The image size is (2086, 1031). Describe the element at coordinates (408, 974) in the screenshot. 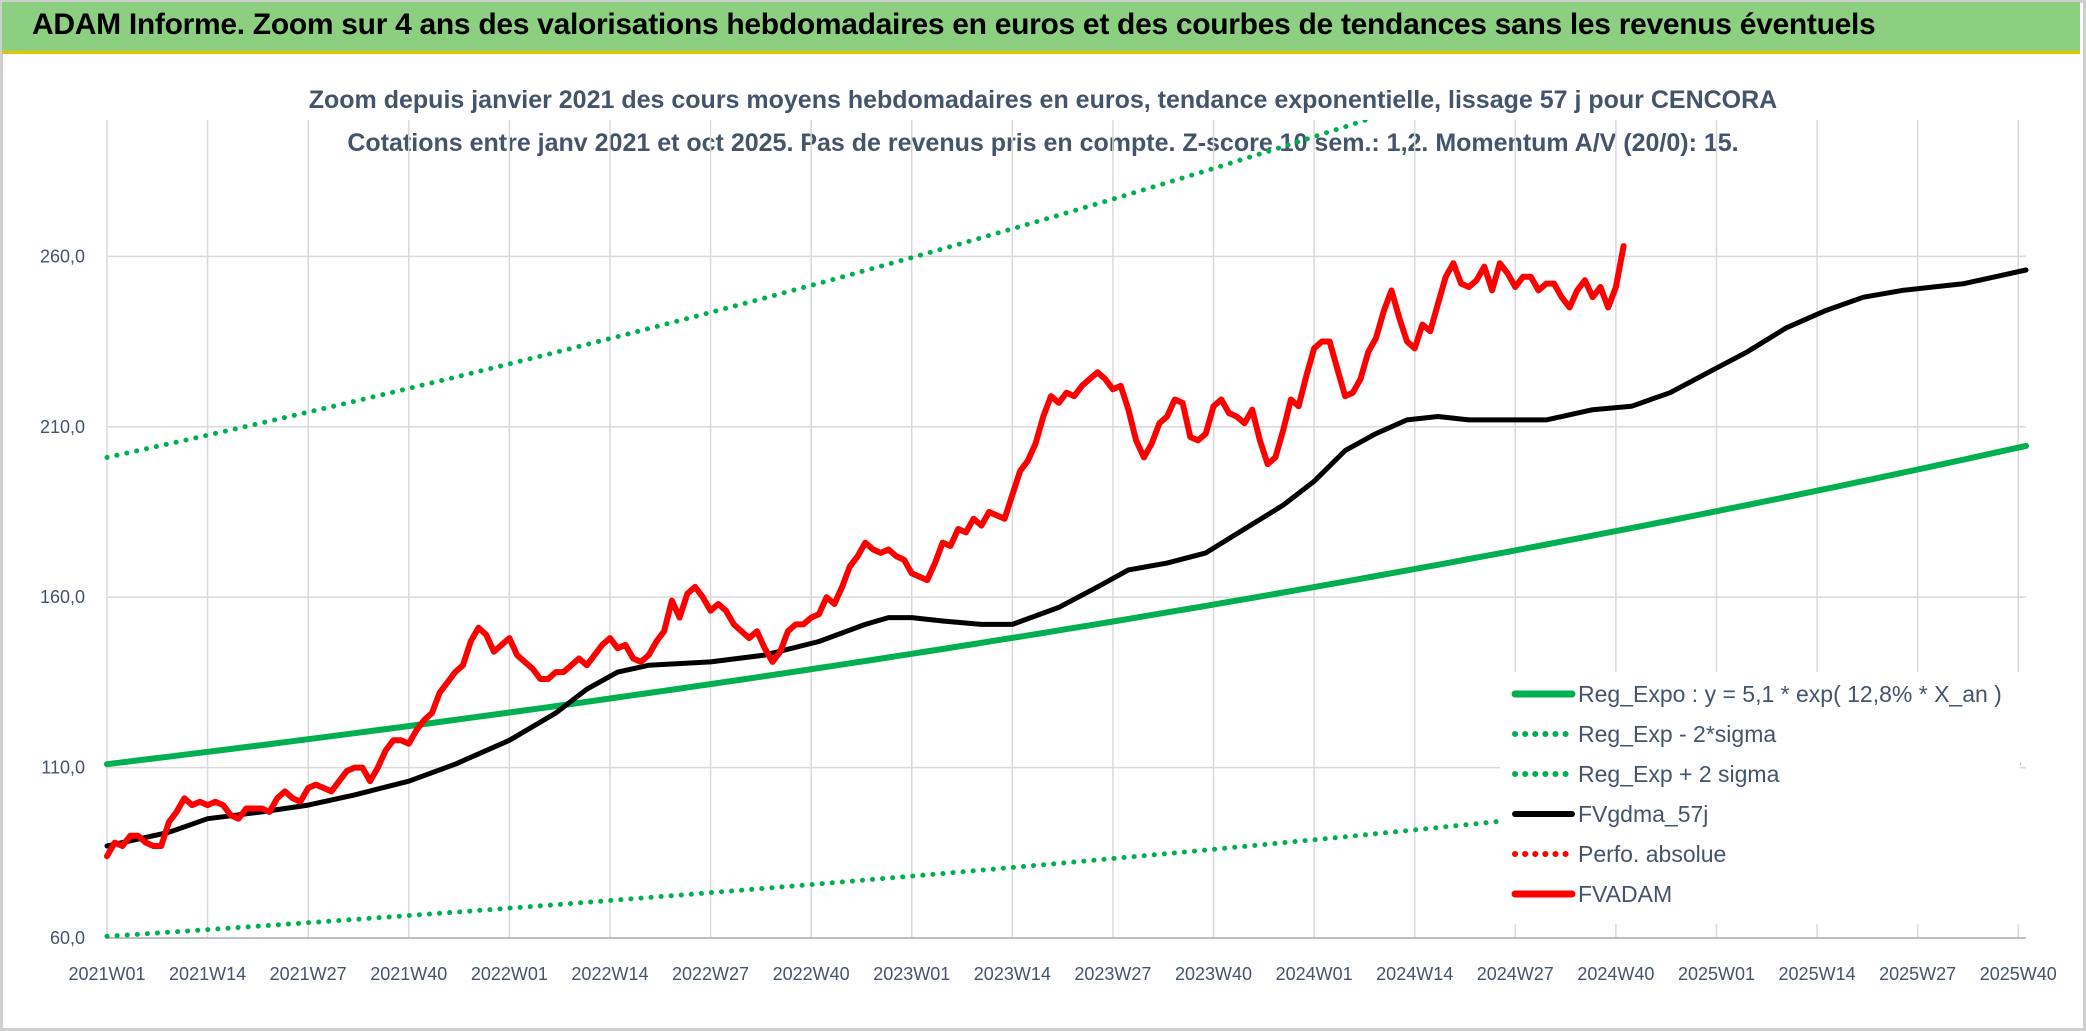

I see `x-tick-label: 2021W40` at that location.